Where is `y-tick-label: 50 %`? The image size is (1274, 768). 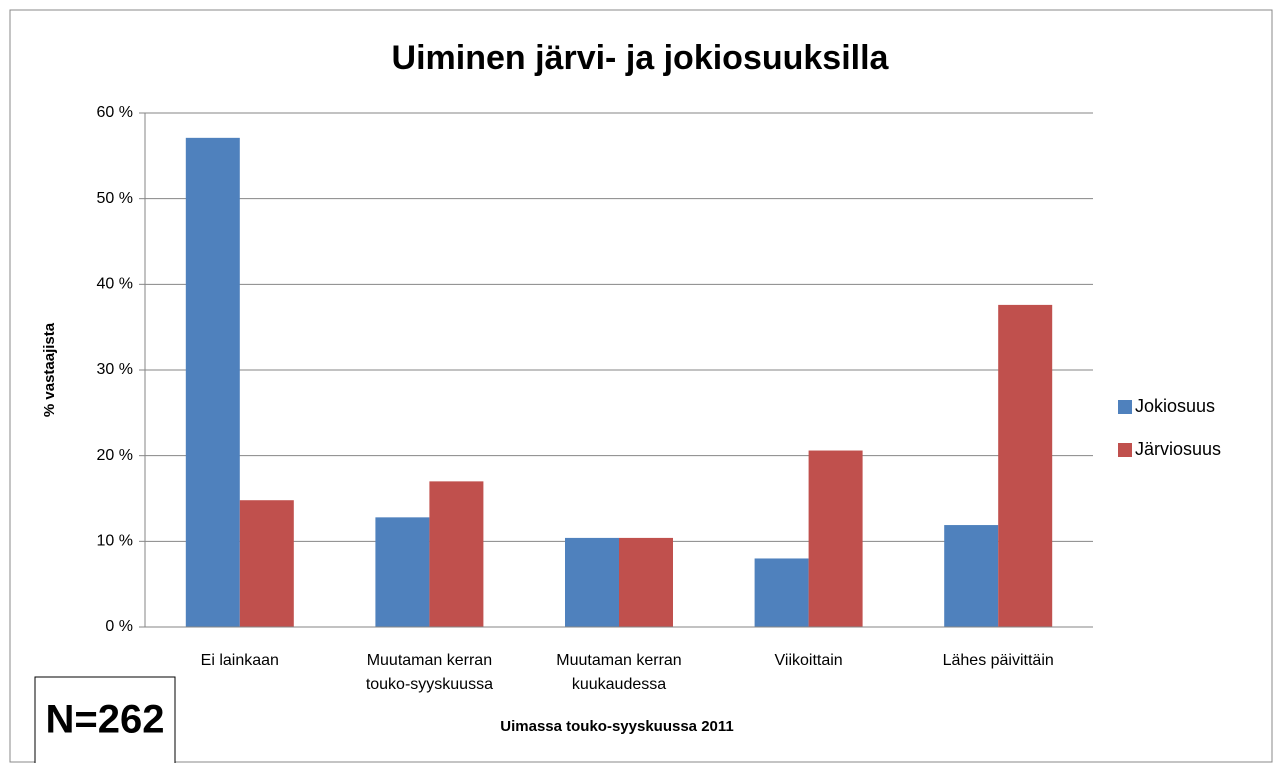
y-tick-label: 50 % is located at coordinates (115, 198).